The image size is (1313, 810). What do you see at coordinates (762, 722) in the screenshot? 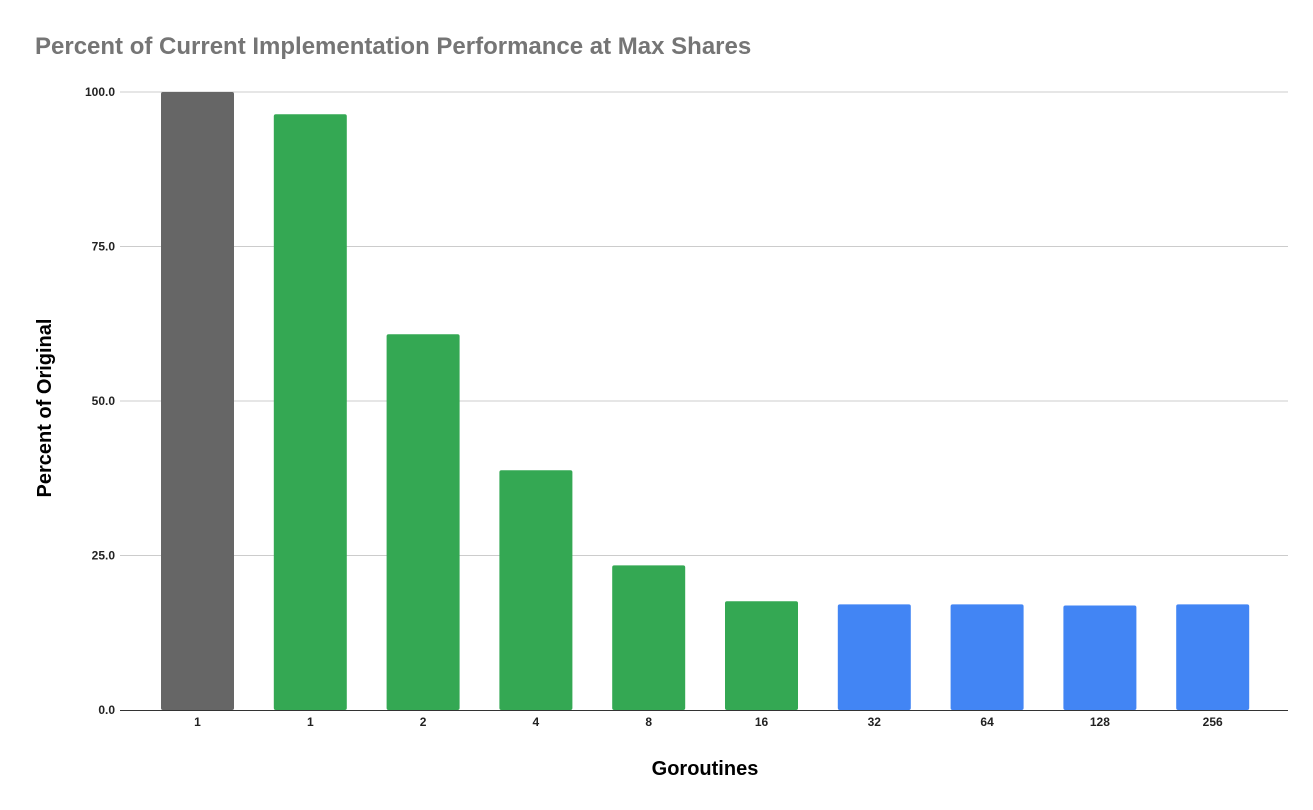
I see `x-tick-label: 16` at bounding box center [762, 722].